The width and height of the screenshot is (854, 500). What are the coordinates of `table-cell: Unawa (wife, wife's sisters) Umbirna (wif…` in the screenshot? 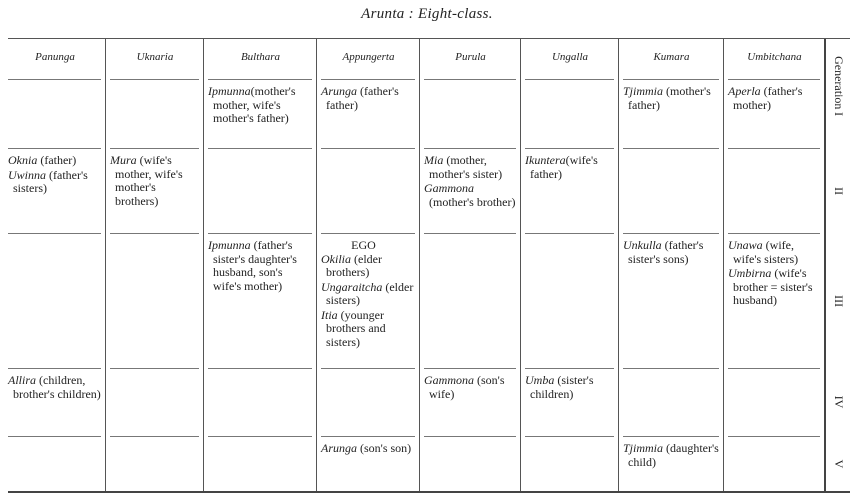 It's located at (773, 300).